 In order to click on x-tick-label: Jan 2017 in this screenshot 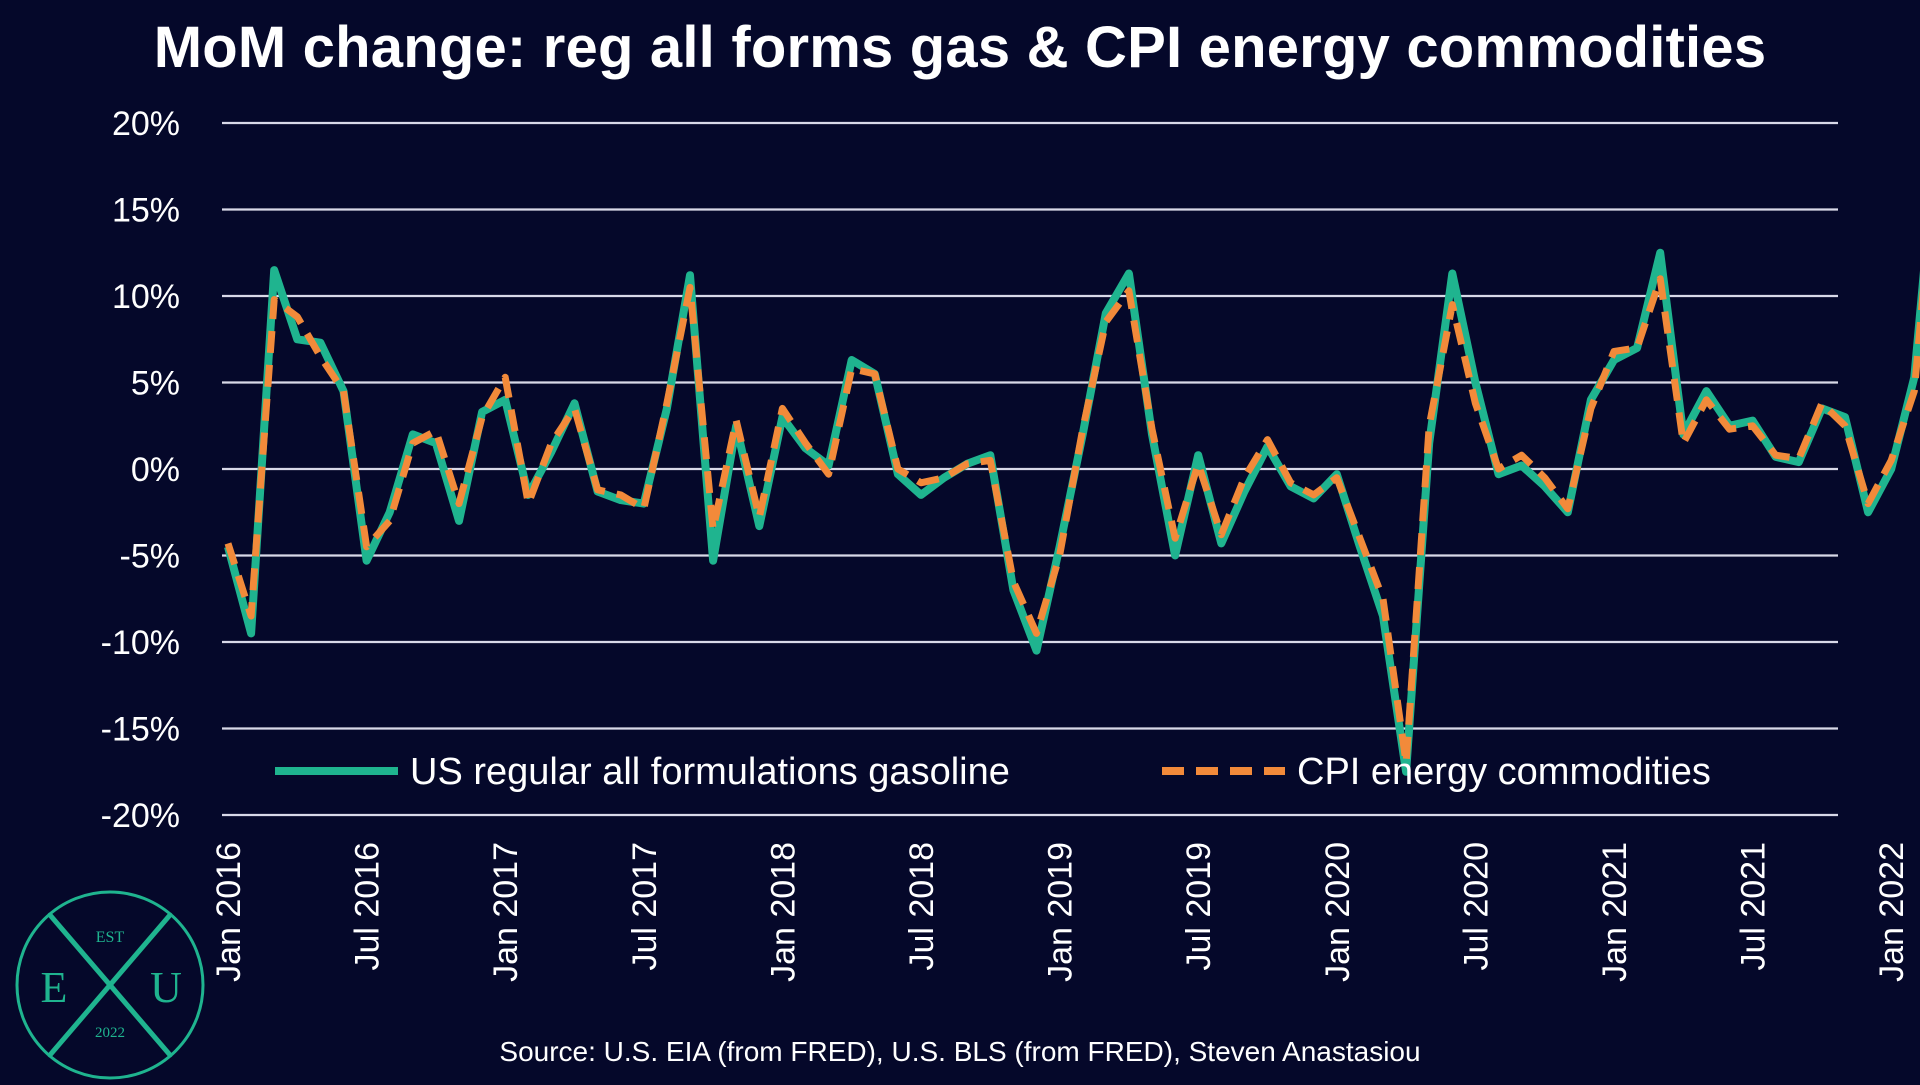, I will do `click(506, 912)`.